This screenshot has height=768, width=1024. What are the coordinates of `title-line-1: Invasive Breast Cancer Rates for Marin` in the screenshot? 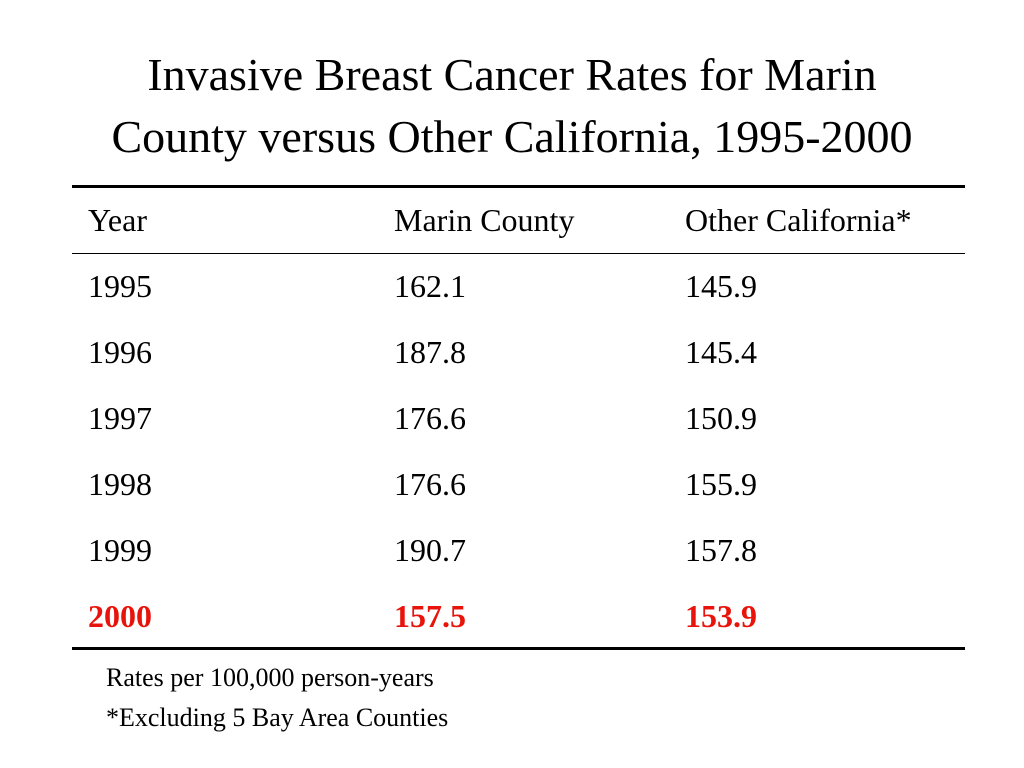 It's located at (512, 74).